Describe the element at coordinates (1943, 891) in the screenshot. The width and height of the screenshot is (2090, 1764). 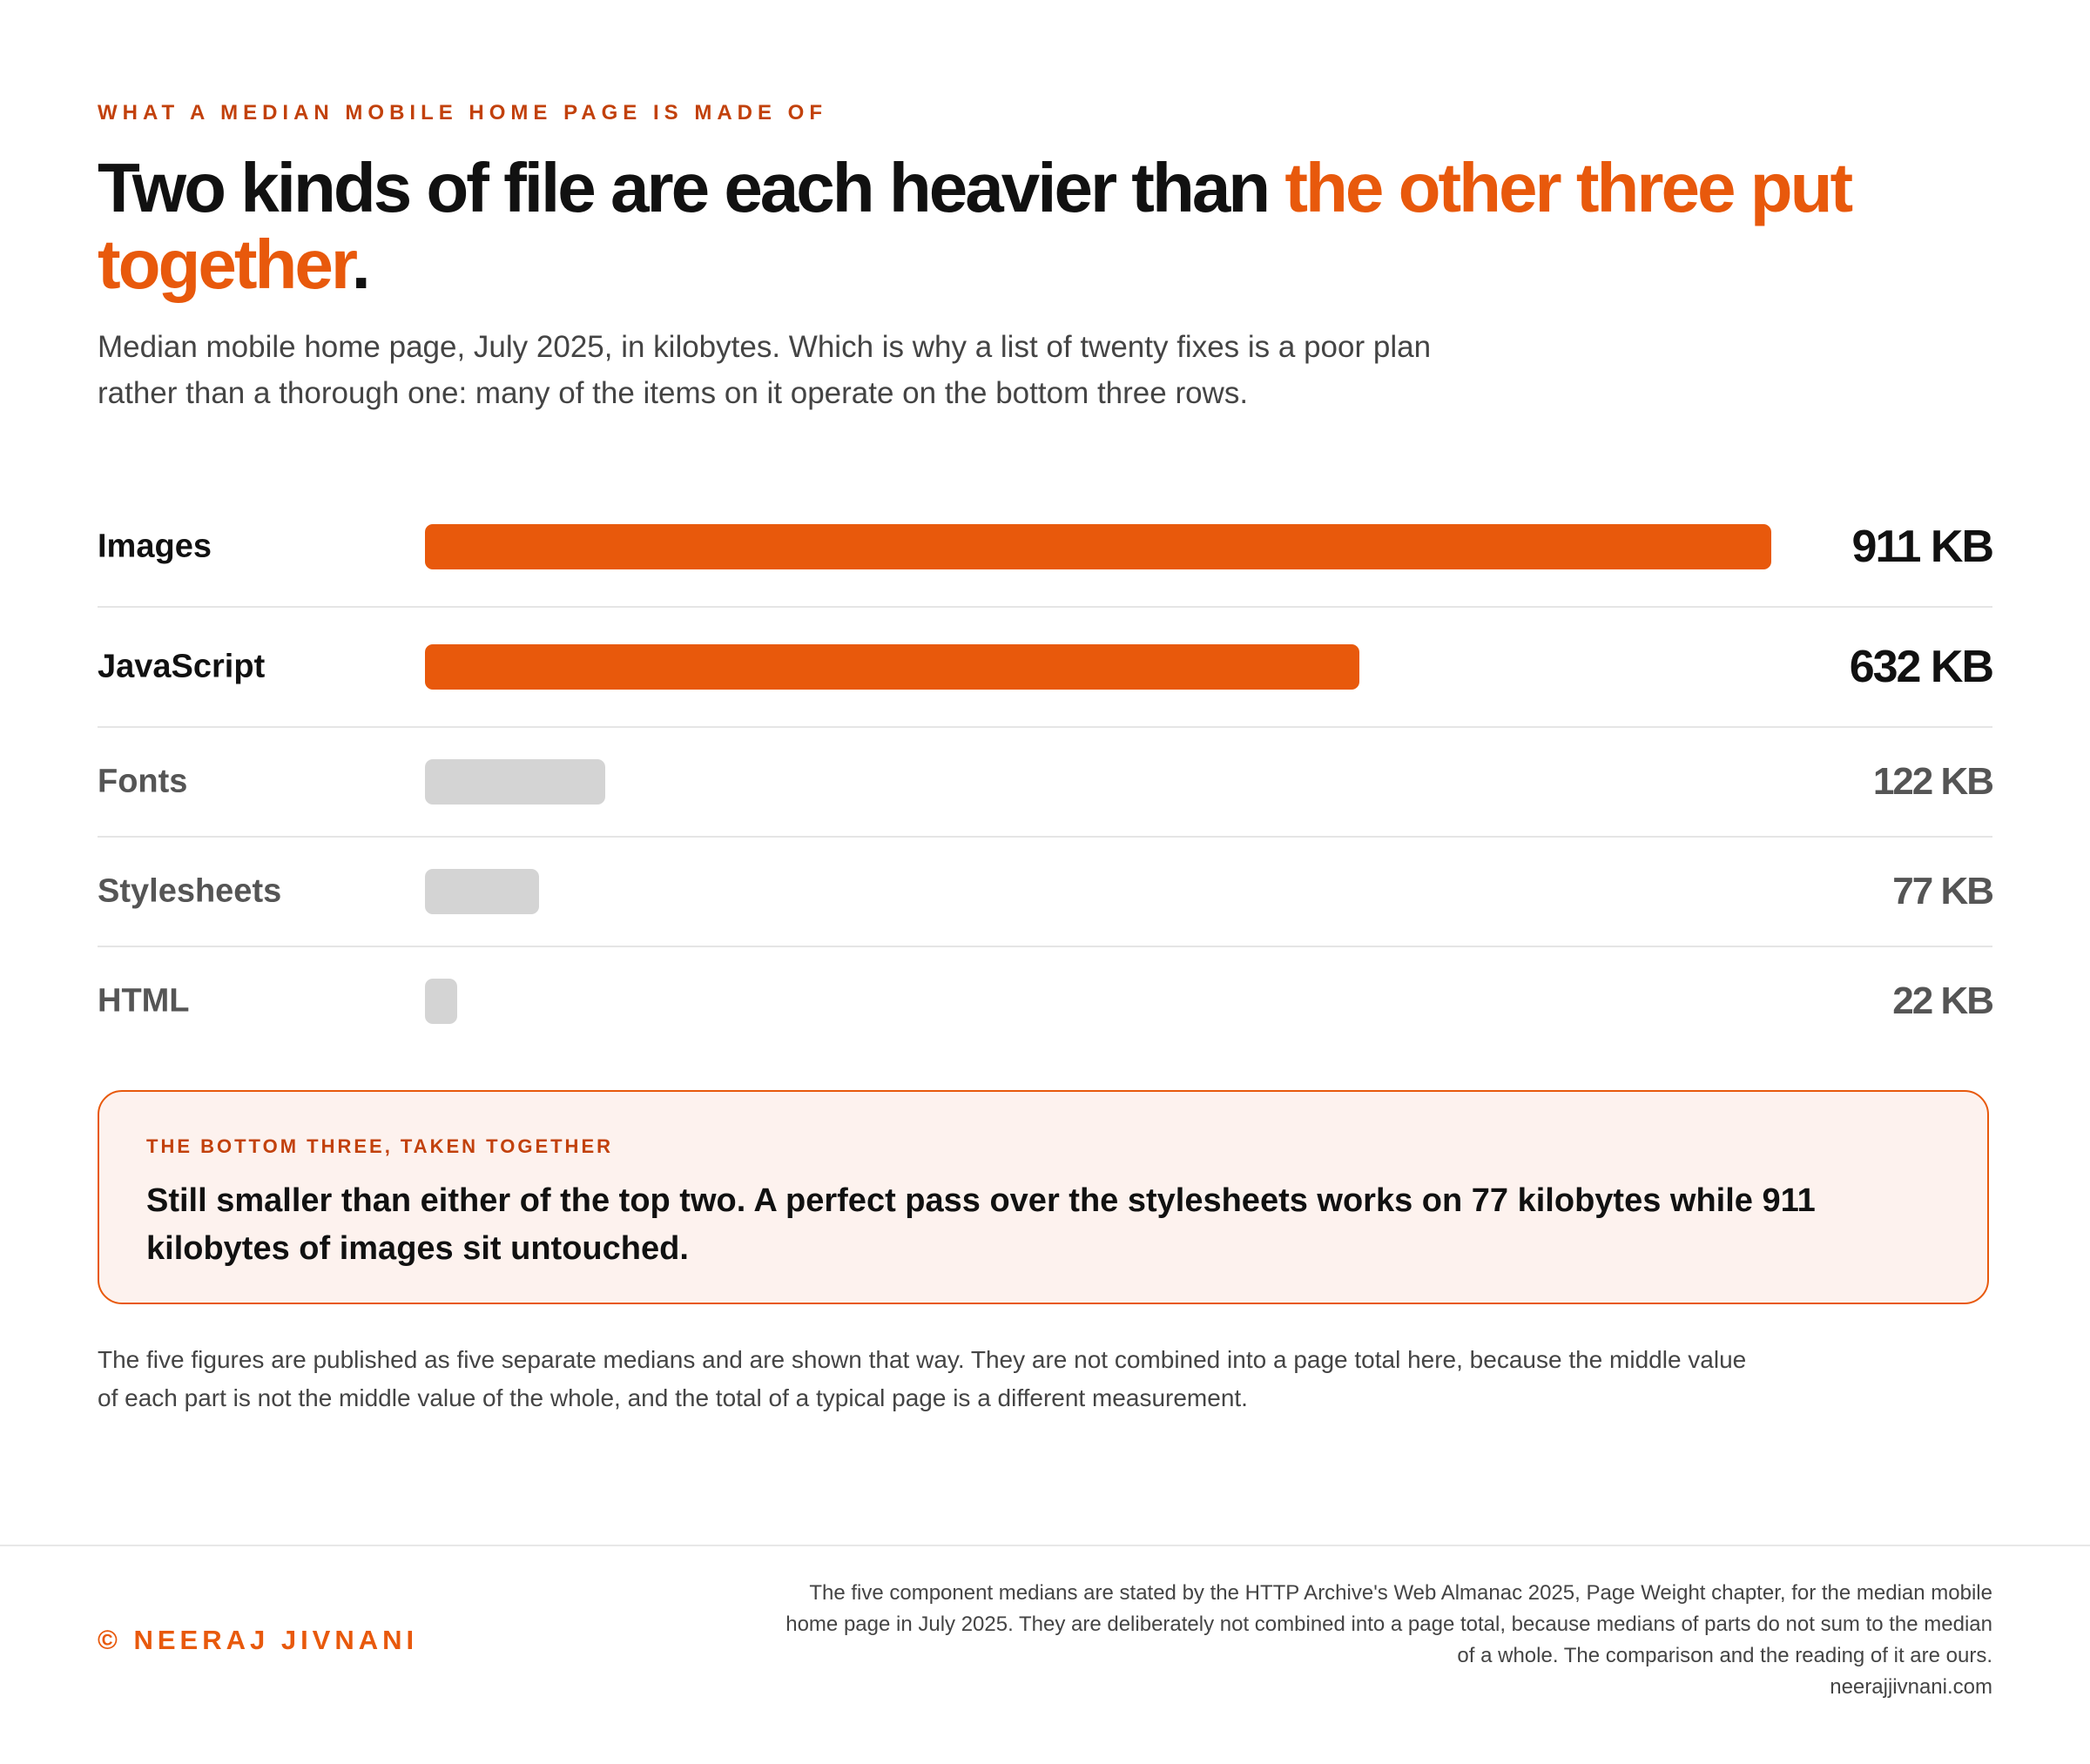
I see `bar-value-label: 77 KB` at that location.